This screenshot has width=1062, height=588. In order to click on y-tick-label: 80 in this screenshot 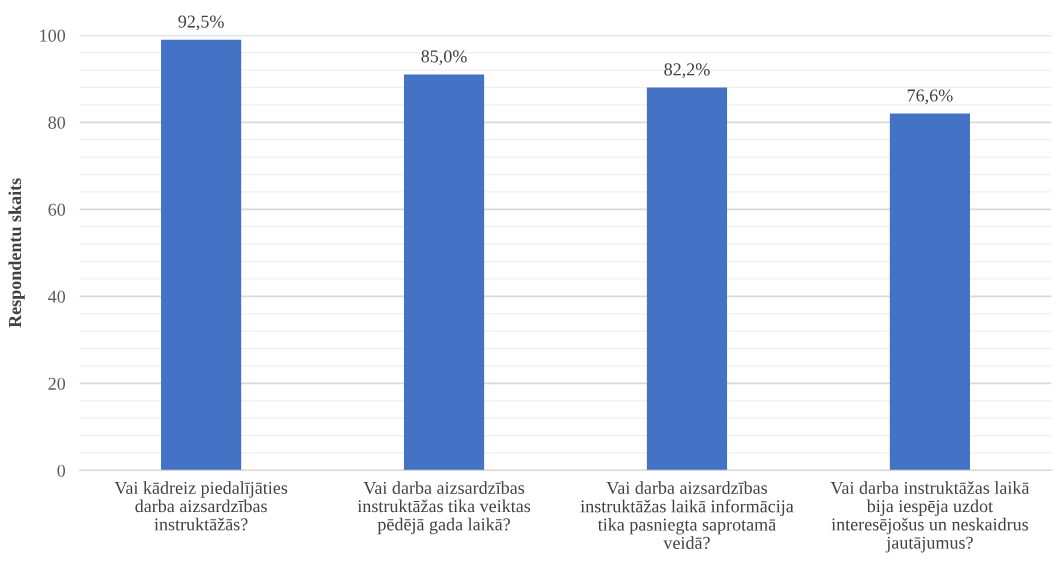, I will do `click(57, 122)`.